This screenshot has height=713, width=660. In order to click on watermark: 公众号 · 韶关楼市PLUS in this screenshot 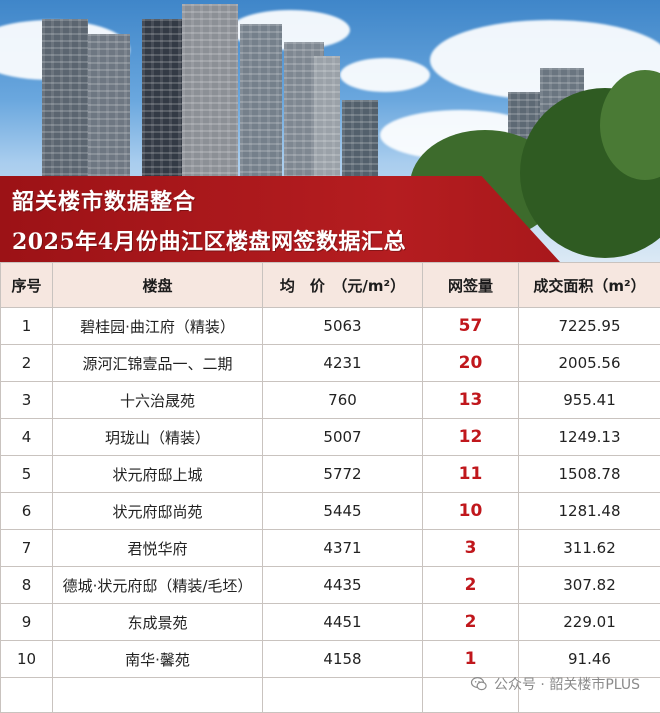, I will do `click(555, 684)`.